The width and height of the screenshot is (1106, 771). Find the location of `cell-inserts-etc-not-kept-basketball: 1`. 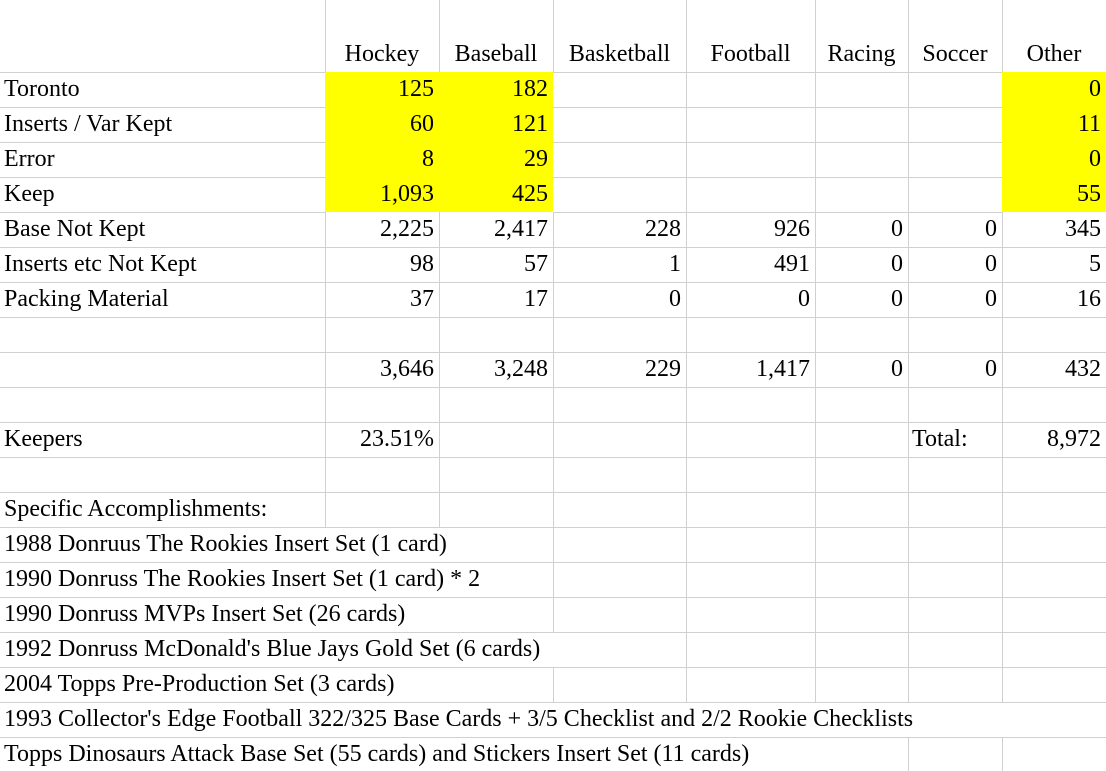

cell-inserts-etc-not-kept-basketball: 1 is located at coordinates (675, 264).